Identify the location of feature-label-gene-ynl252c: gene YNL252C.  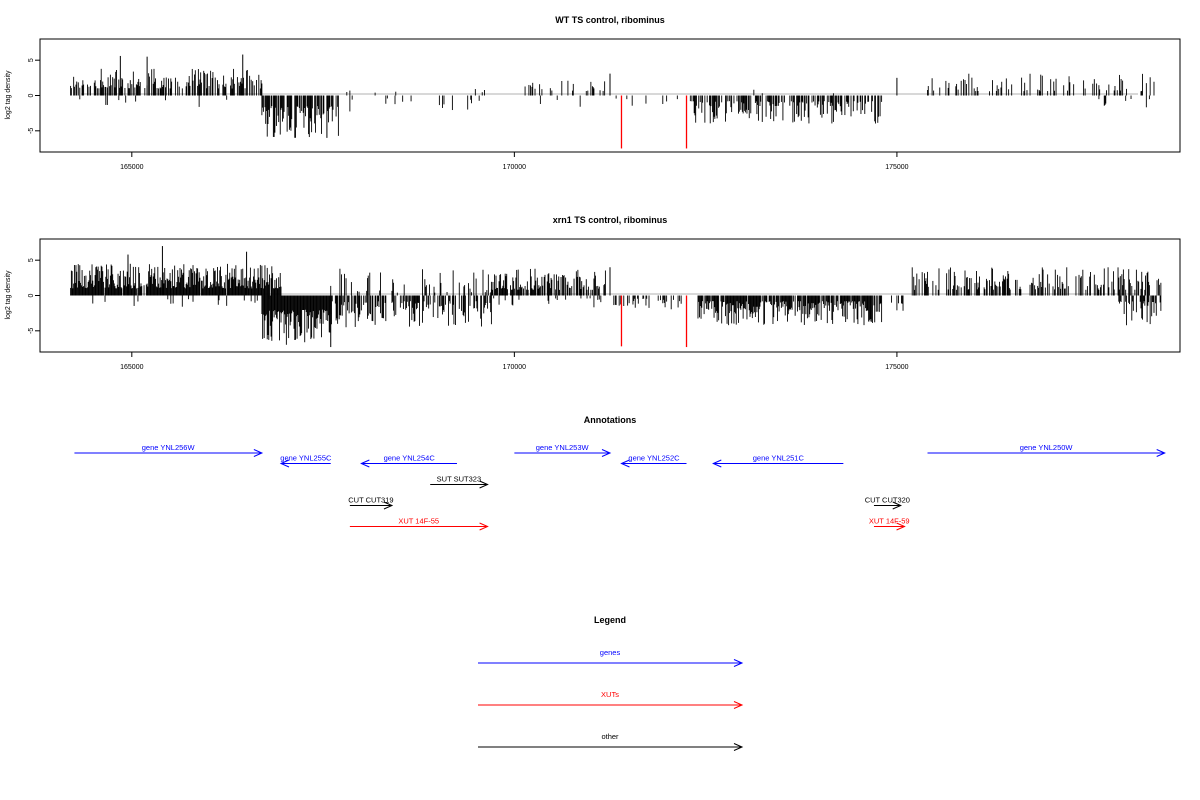
(654, 458).